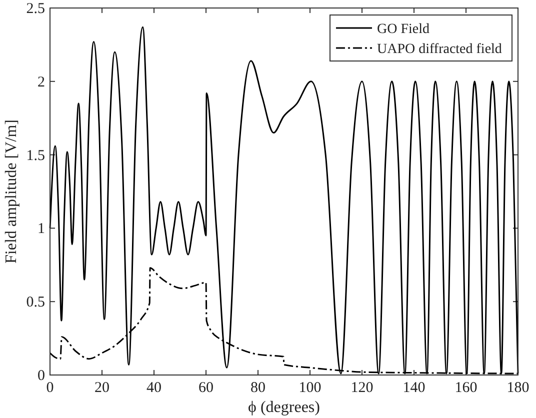 The image size is (536, 418). Describe the element at coordinates (41, 82) in the screenshot. I see `y-tick-label: 2` at that location.